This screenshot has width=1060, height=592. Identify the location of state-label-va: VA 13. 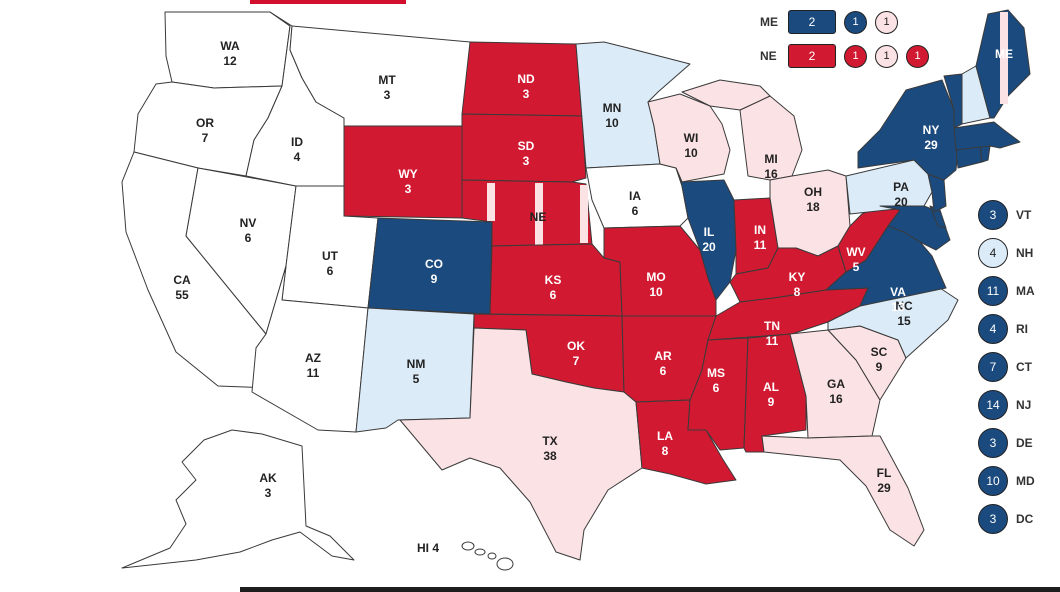
(898, 299).